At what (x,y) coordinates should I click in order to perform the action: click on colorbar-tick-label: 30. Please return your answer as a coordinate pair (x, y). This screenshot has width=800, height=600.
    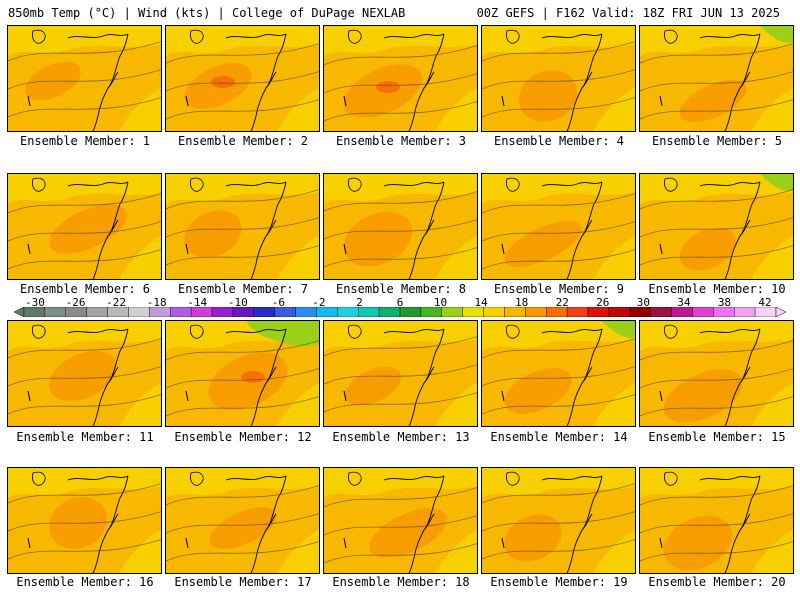
    Looking at the image, I should click on (643, 302).